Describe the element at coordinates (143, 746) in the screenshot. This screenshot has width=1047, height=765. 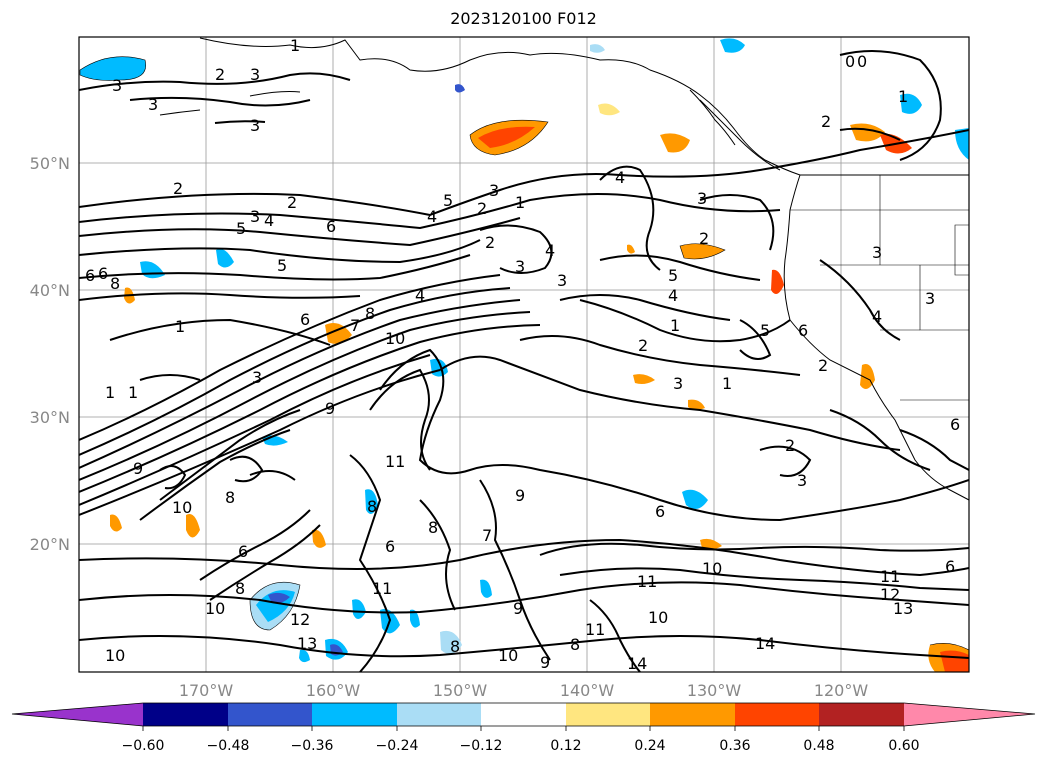
I see `colorbar-tick-label: −0.60` at that location.